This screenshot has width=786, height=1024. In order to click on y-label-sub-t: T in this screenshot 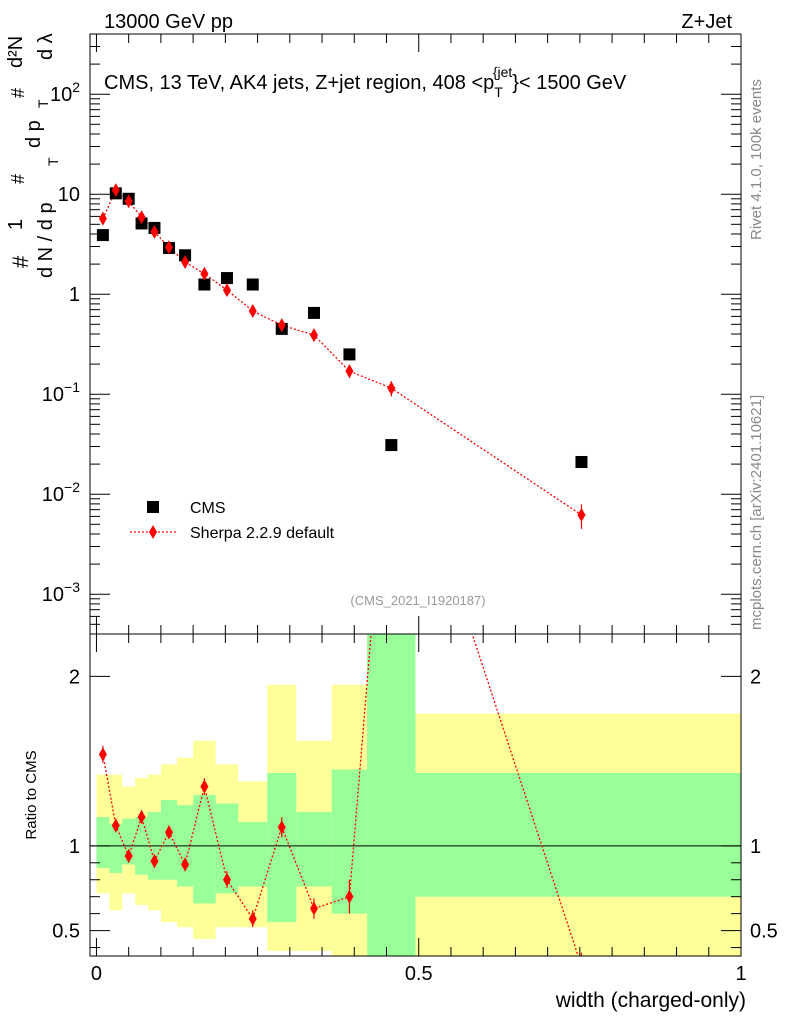, I will do `click(53, 161)`.